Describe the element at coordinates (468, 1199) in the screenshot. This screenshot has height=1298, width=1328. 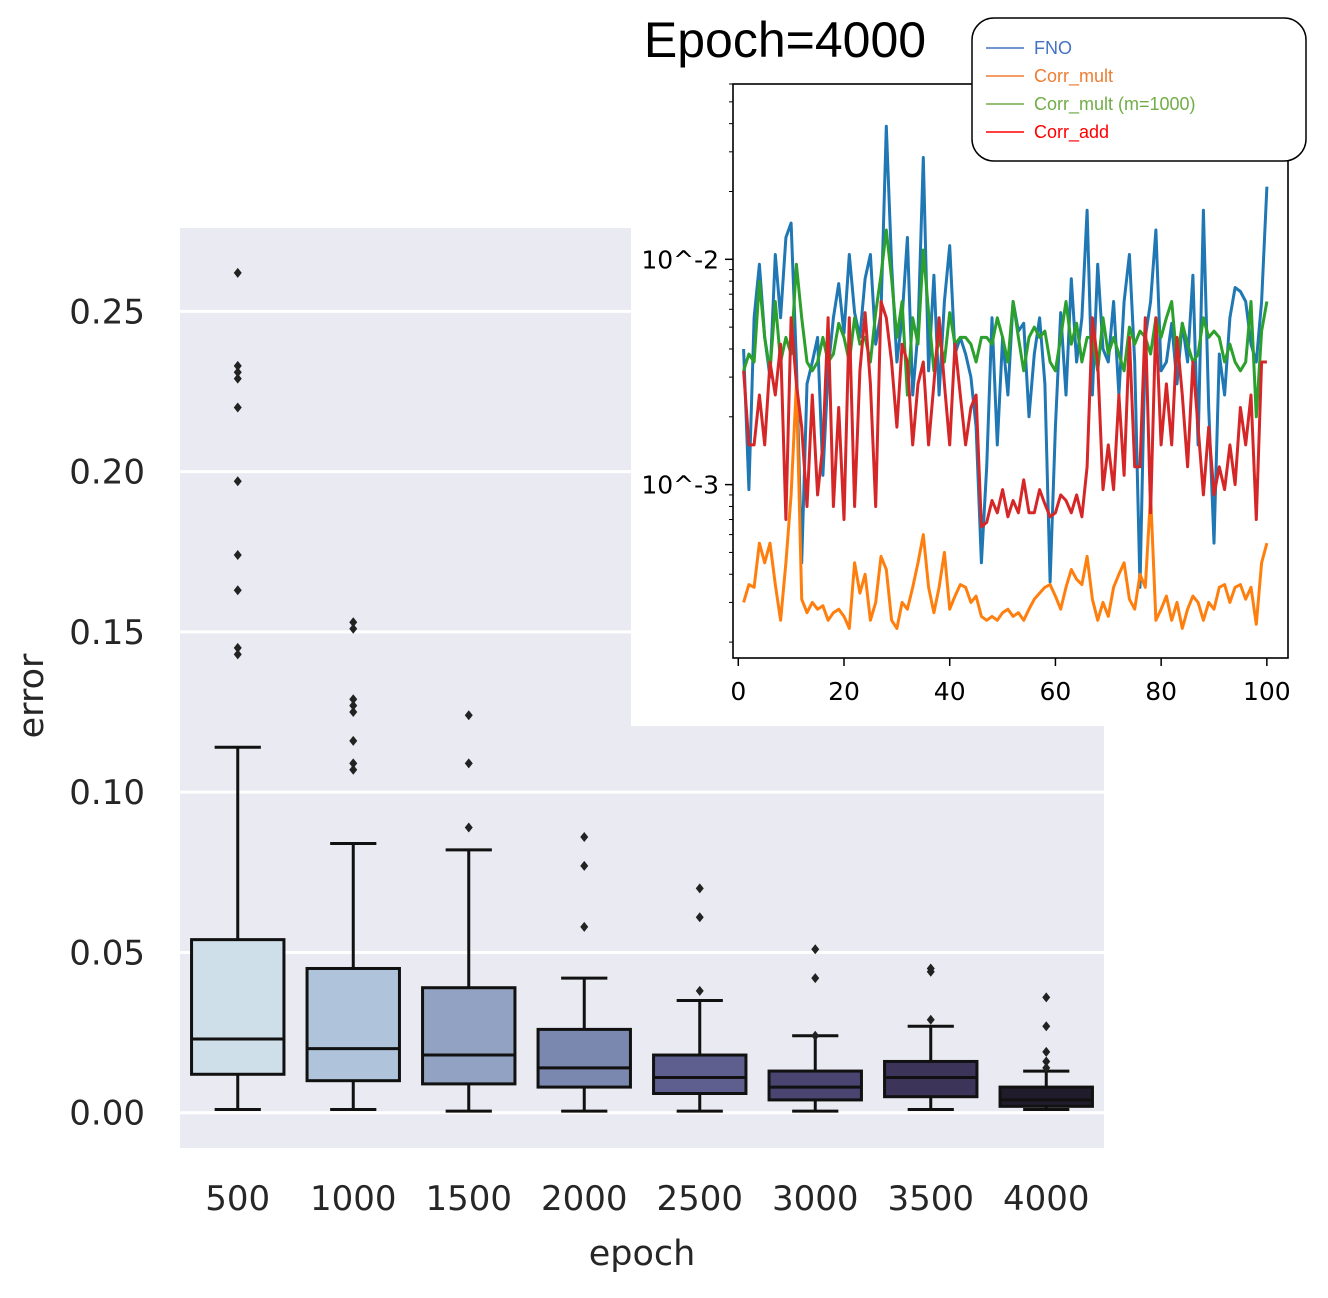
I see `x-tick-label: 1500` at that location.